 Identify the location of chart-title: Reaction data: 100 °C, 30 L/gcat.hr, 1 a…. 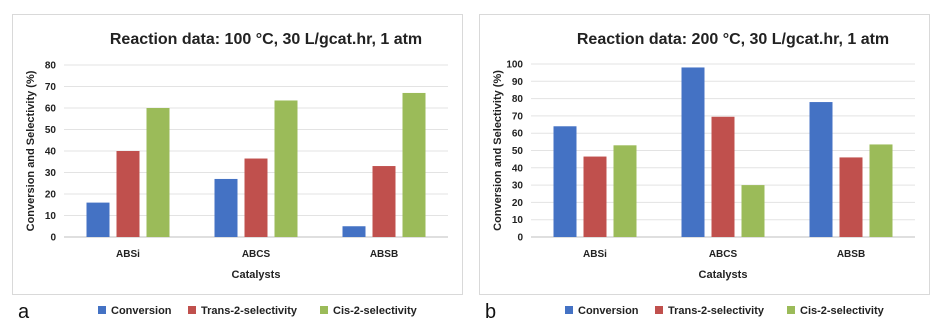
(266, 39).